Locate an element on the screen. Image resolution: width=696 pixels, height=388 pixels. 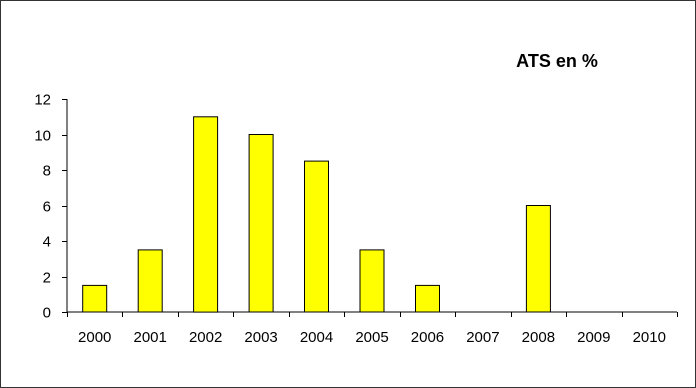
bar-2004 is located at coordinates (316, 236).